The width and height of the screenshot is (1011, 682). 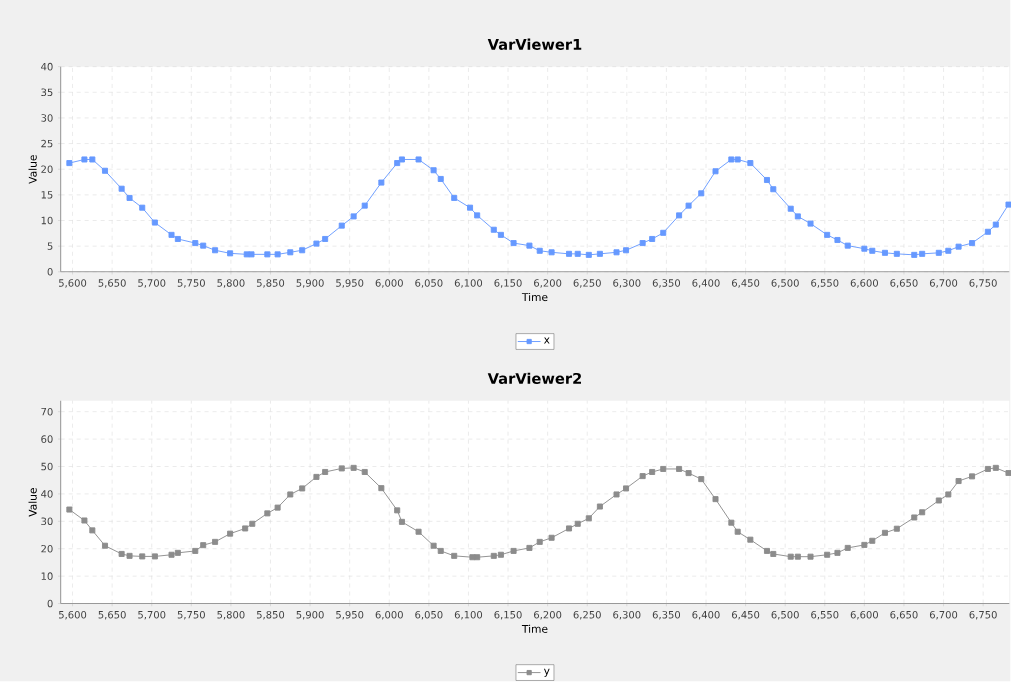 What do you see at coordinates (47, 412) in the screenshot?
I see `y-tick-label: 70` at bounding box center [47, 412].